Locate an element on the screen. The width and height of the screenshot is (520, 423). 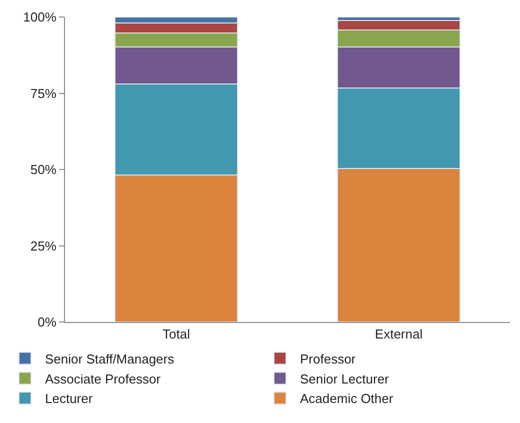
y-tick-label: 25% is located at coordinates (43, 246).